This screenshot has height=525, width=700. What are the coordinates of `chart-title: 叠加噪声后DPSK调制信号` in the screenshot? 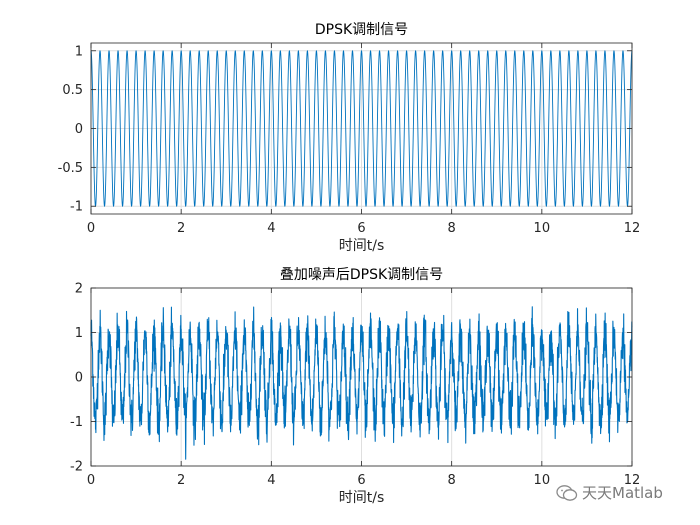 It's located at (361, 275).